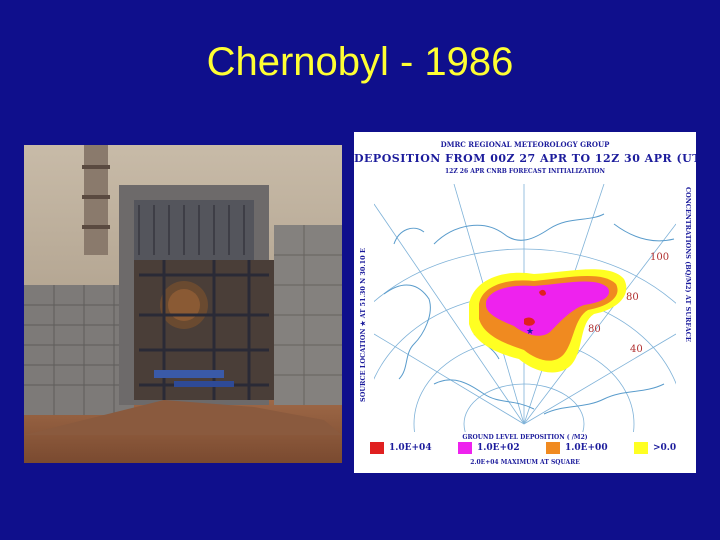 The width and height of the screenshot is (720, 540). I want to click on contour-label-2: 80, so click(632, 297).